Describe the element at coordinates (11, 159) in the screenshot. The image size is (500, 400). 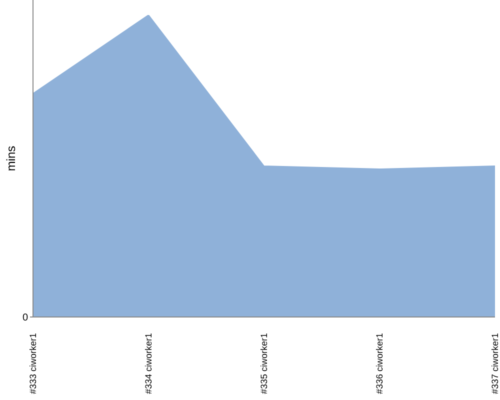
I see `y-axis-title: mins` at that location.